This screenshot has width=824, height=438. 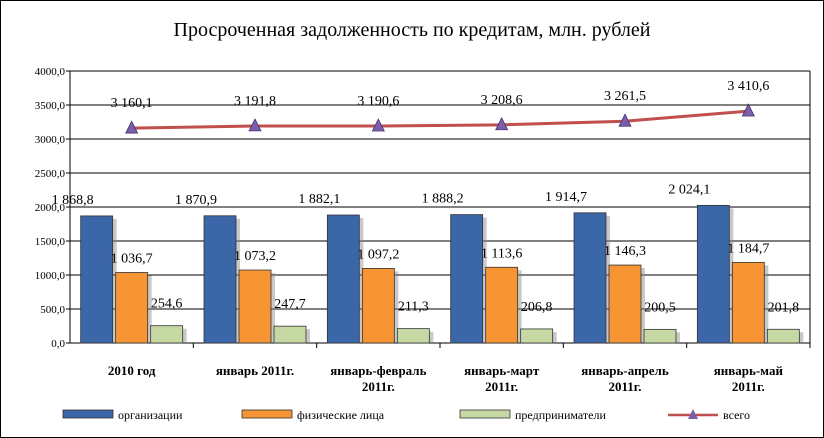 I want to click on line-data-label: 3 261,5, so click(x=625, y=96).